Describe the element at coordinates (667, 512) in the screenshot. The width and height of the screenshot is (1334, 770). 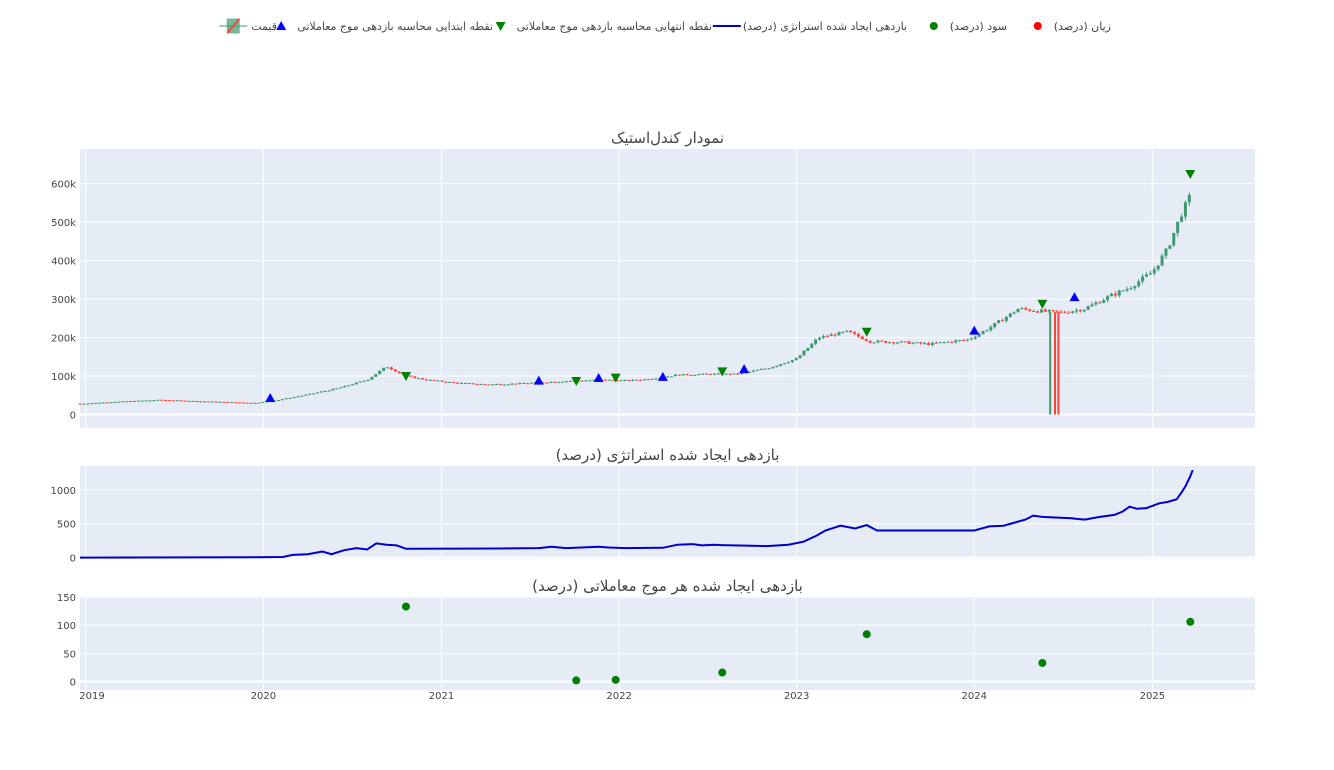
I see `plot-background` at that location.